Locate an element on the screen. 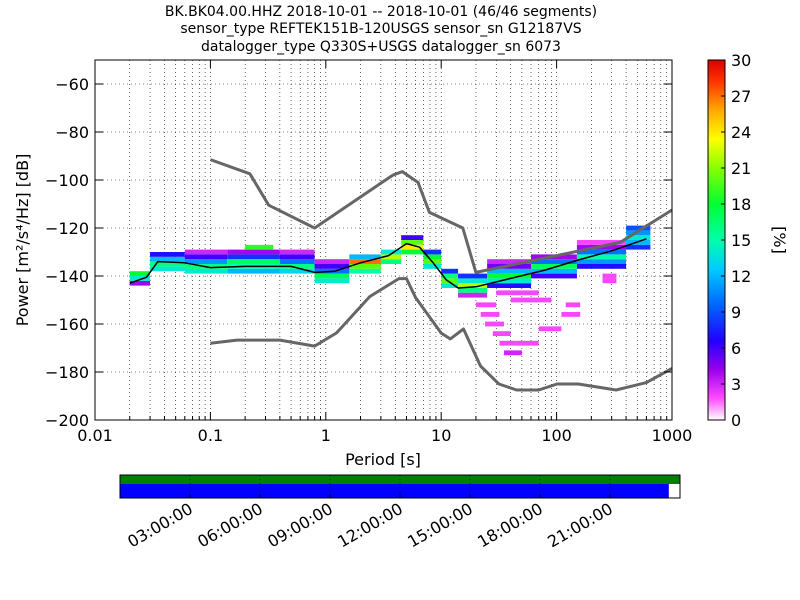  time-tick-label: 18:00:00 is located at coordinates (510, 525).